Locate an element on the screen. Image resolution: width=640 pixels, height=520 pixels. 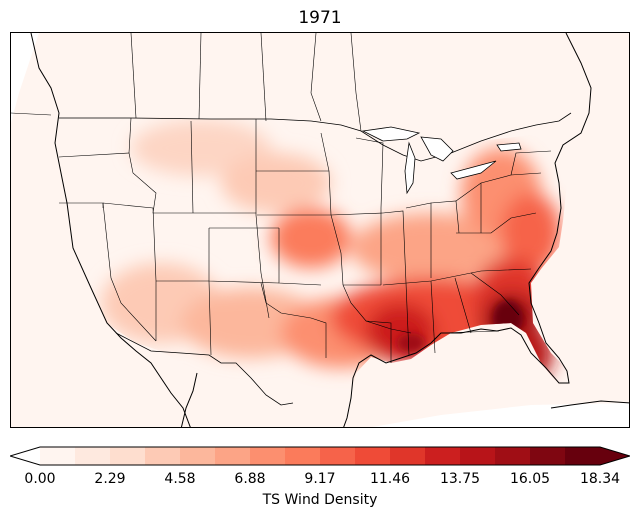
map-title: 1971 is located at coordinates (320, 18).